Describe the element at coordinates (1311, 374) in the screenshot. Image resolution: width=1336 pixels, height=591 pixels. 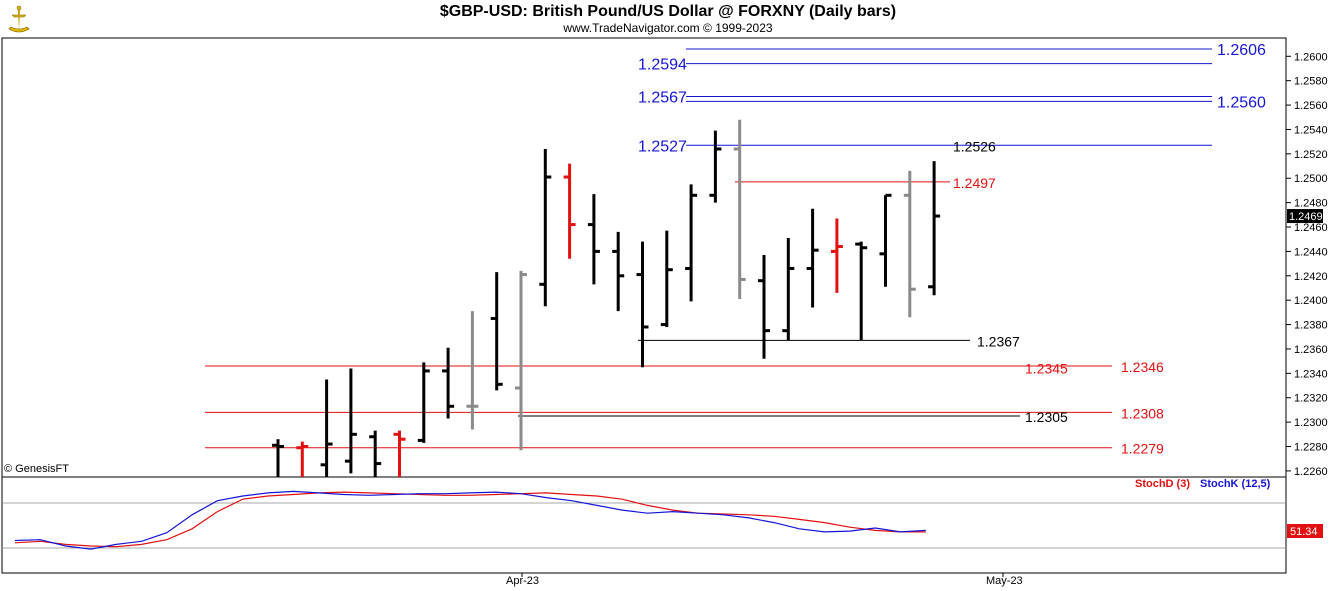
I see `y-tick-label: 1.2340` at that location.